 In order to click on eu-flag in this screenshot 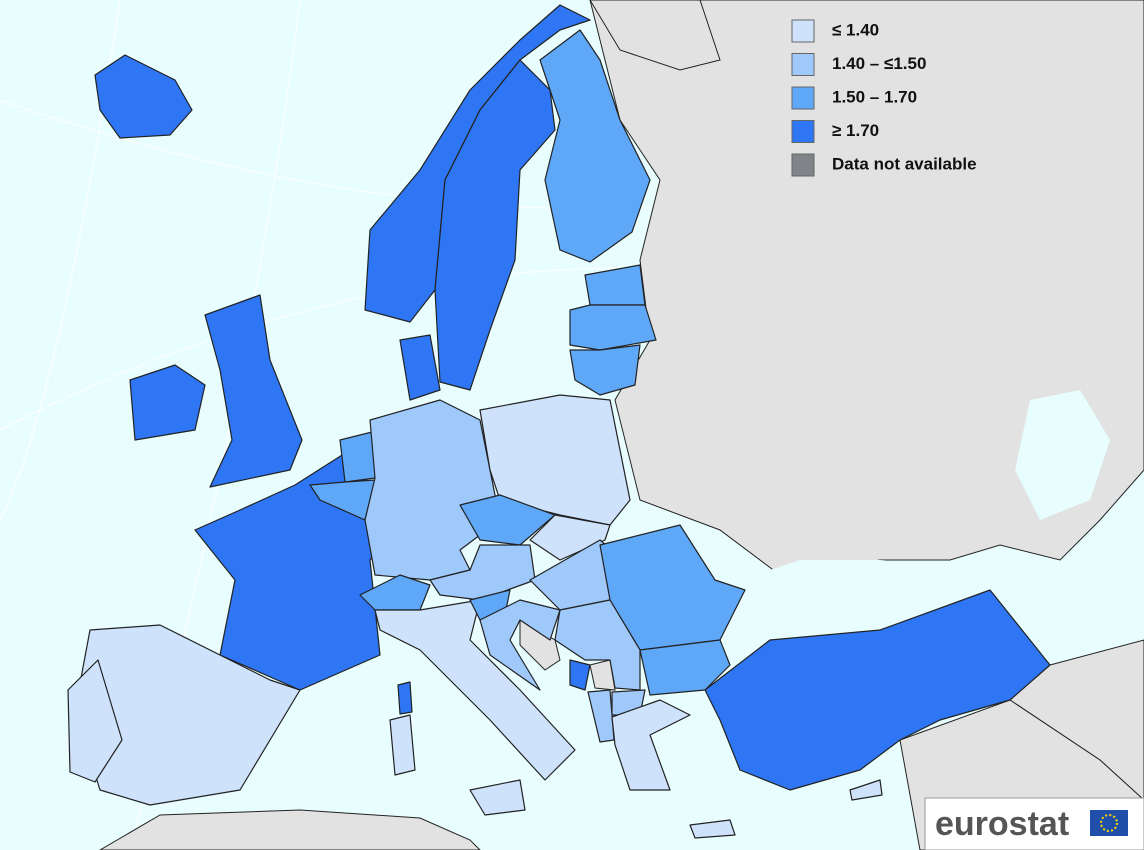, I will do `click(1109, 823)`.